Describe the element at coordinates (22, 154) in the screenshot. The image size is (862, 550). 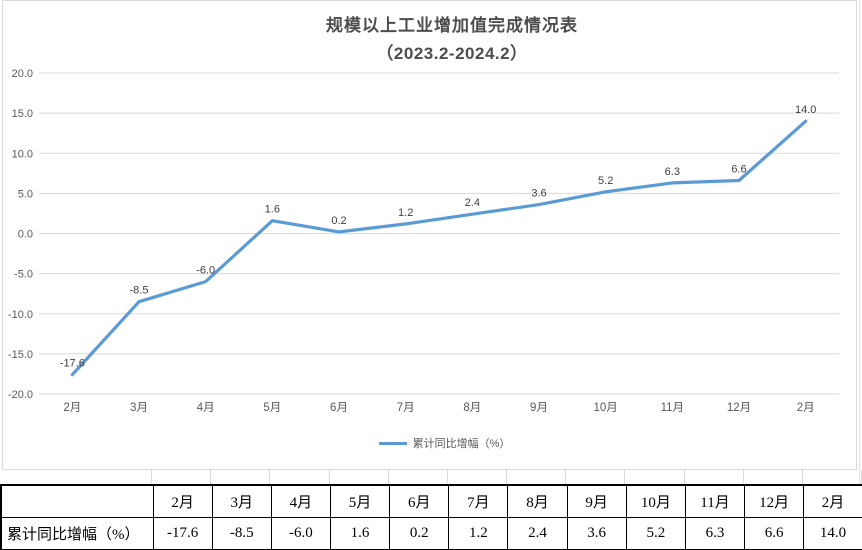
I see `svg-text: 10.0` at that location.